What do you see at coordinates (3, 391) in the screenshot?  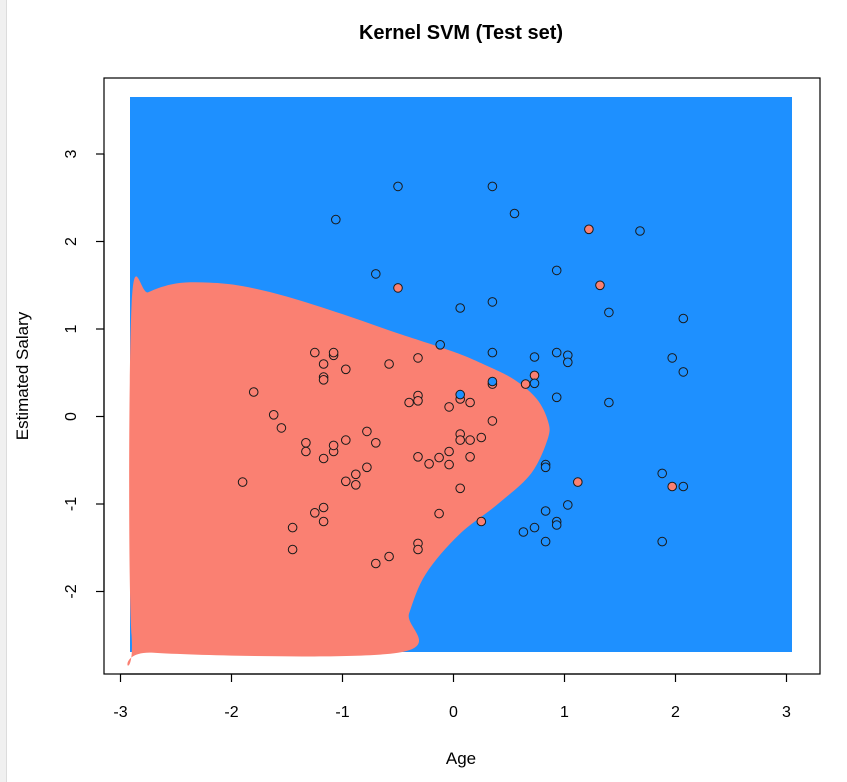 I see `window-left-strip` at bounding box center [3, 391].